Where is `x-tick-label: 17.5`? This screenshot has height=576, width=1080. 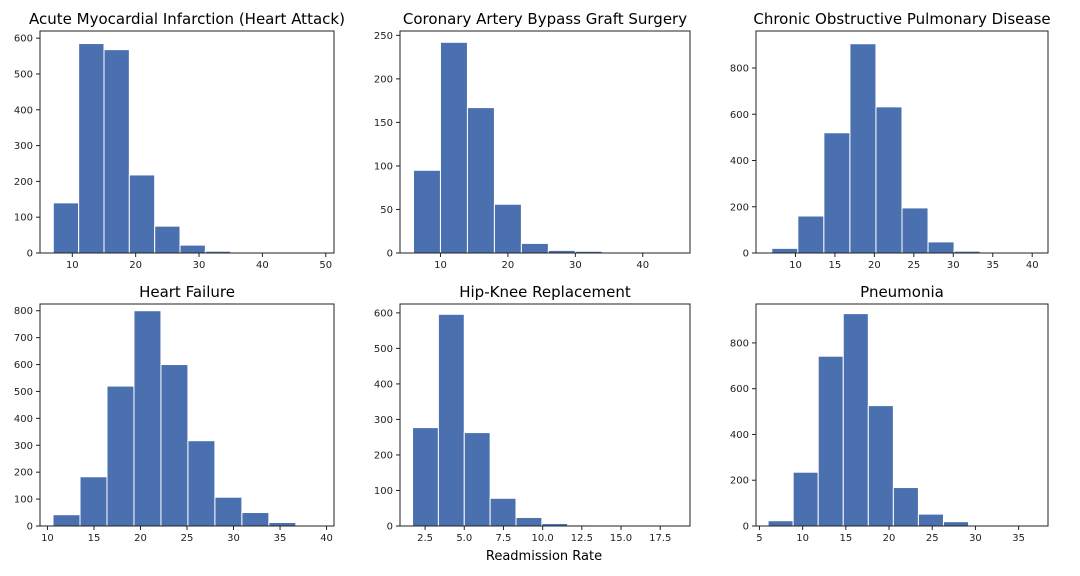
x-tick-label: 17.5 is located at coordinates (660, 538).